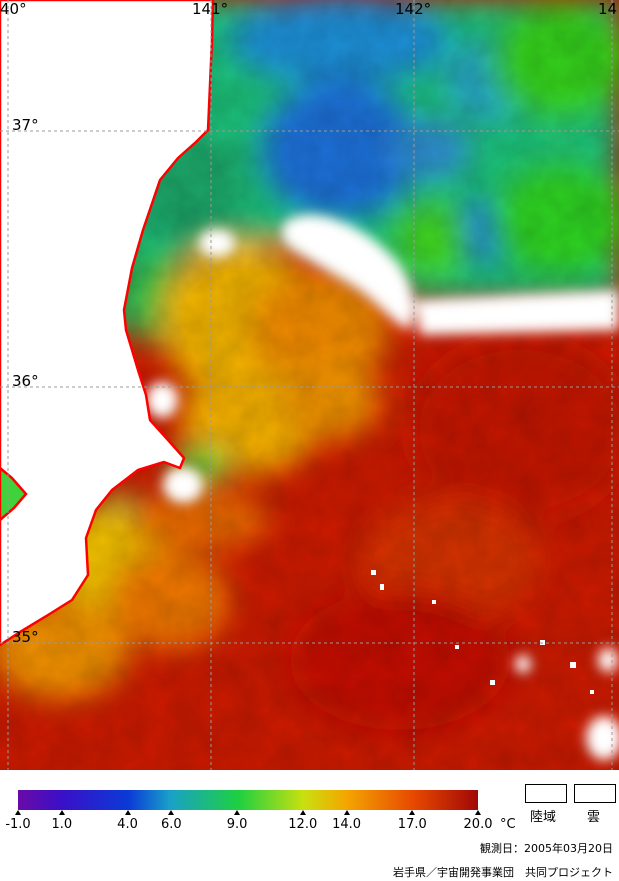 The image size is (619, 881). I want to click on longitude-label-143: 14, so click(608, 9).